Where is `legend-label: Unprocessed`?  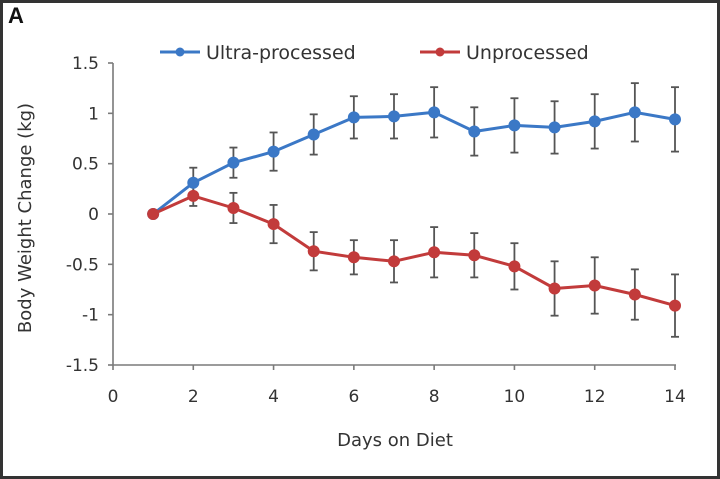 legend-label: Unprocessed is located at coordinates (527, 53).